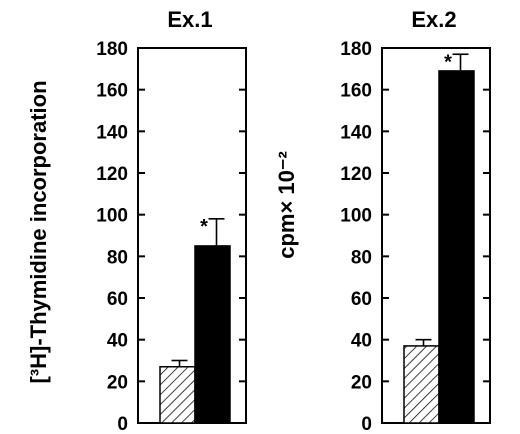 This screenshot has width=520, height=434. Describe the element at coordinates (286, 205) in the screenshot. I see `y-axis-label-line2: cpm× 10⁻²` at that location.